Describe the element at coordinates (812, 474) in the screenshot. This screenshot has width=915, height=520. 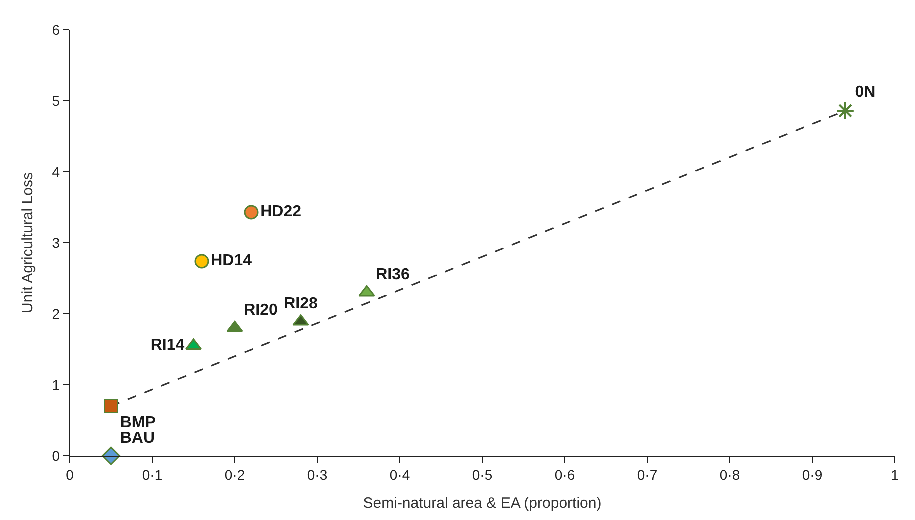
I see `x-tick-label: 0·9` at that location.